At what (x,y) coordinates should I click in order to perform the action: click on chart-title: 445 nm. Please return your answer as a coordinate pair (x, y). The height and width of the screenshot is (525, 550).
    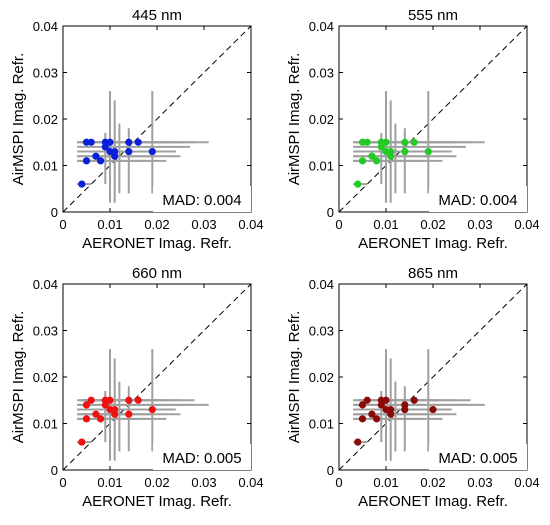
    Looking at the image, I should click on (157, 15).